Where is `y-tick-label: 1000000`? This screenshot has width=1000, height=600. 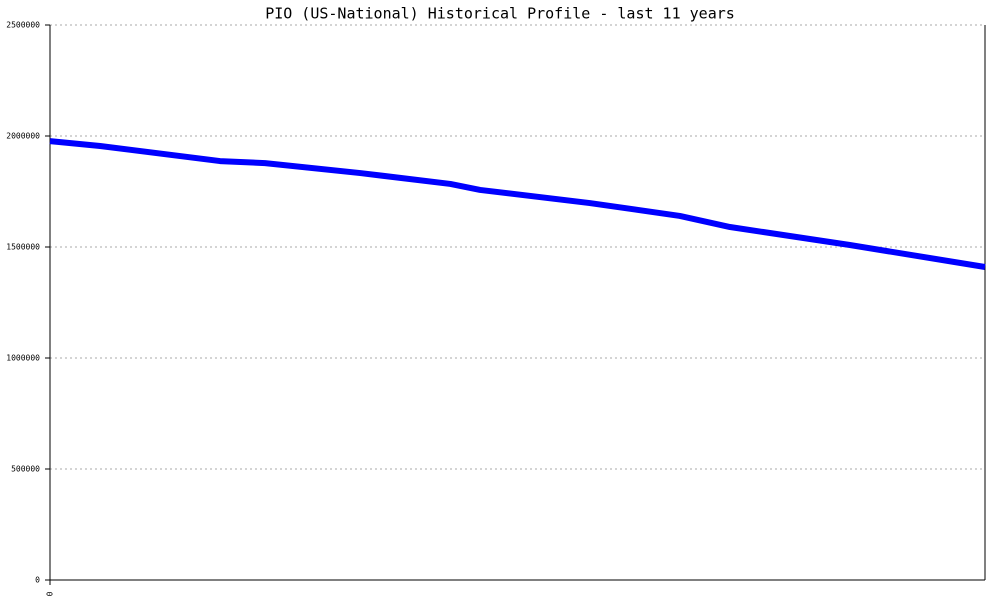
y-tick-label: 1000000 is located at coordinates (23, 358).